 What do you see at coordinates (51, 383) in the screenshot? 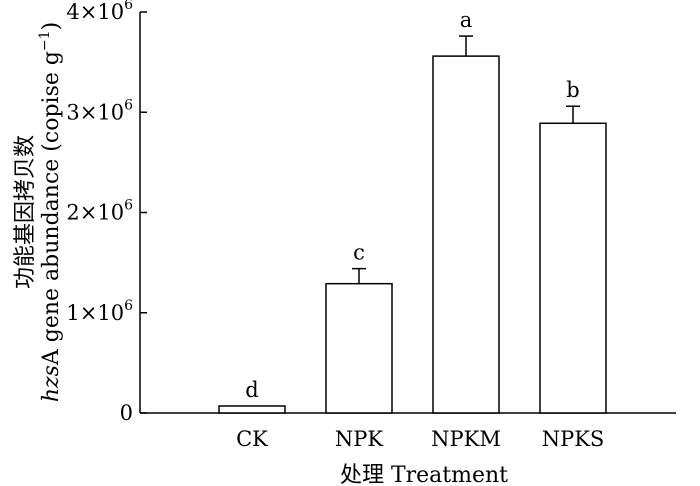
I see `y-axis-label-gene: hzs` at bounding box center [51, 383].